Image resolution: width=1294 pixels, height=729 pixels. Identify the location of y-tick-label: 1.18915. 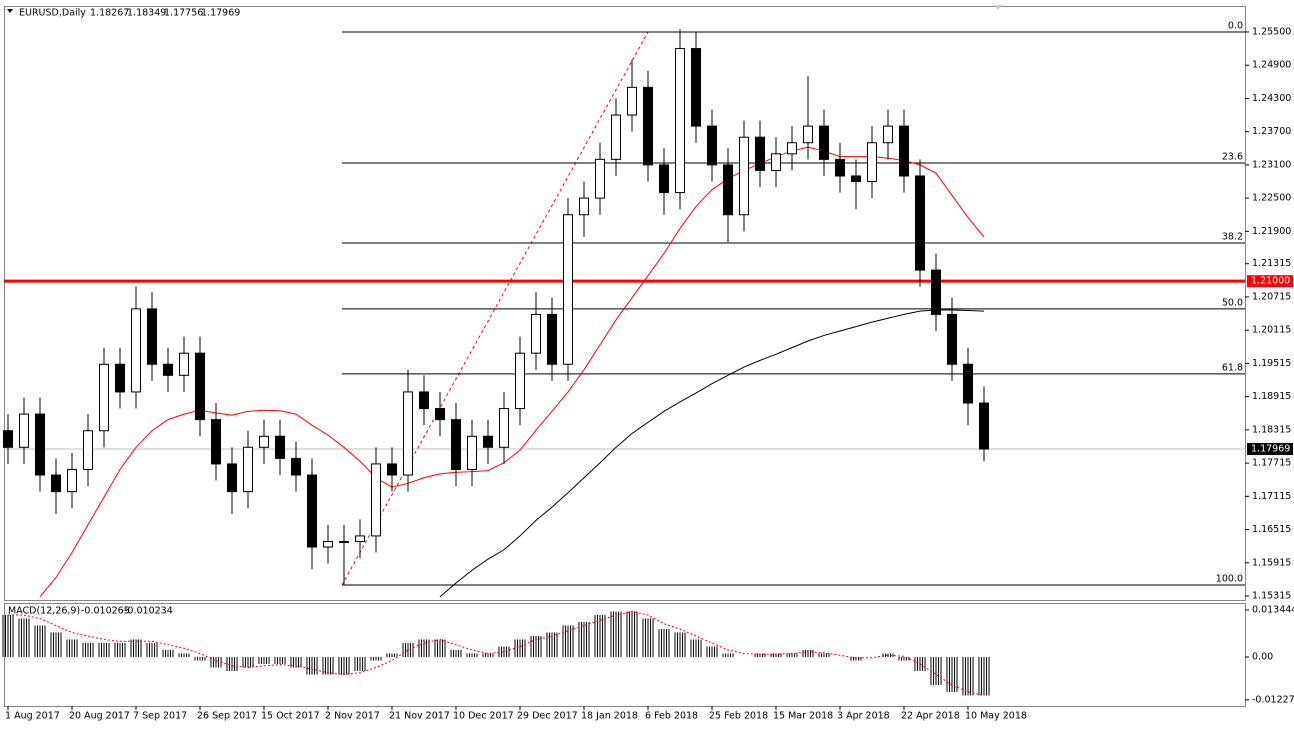
(1271, 396).